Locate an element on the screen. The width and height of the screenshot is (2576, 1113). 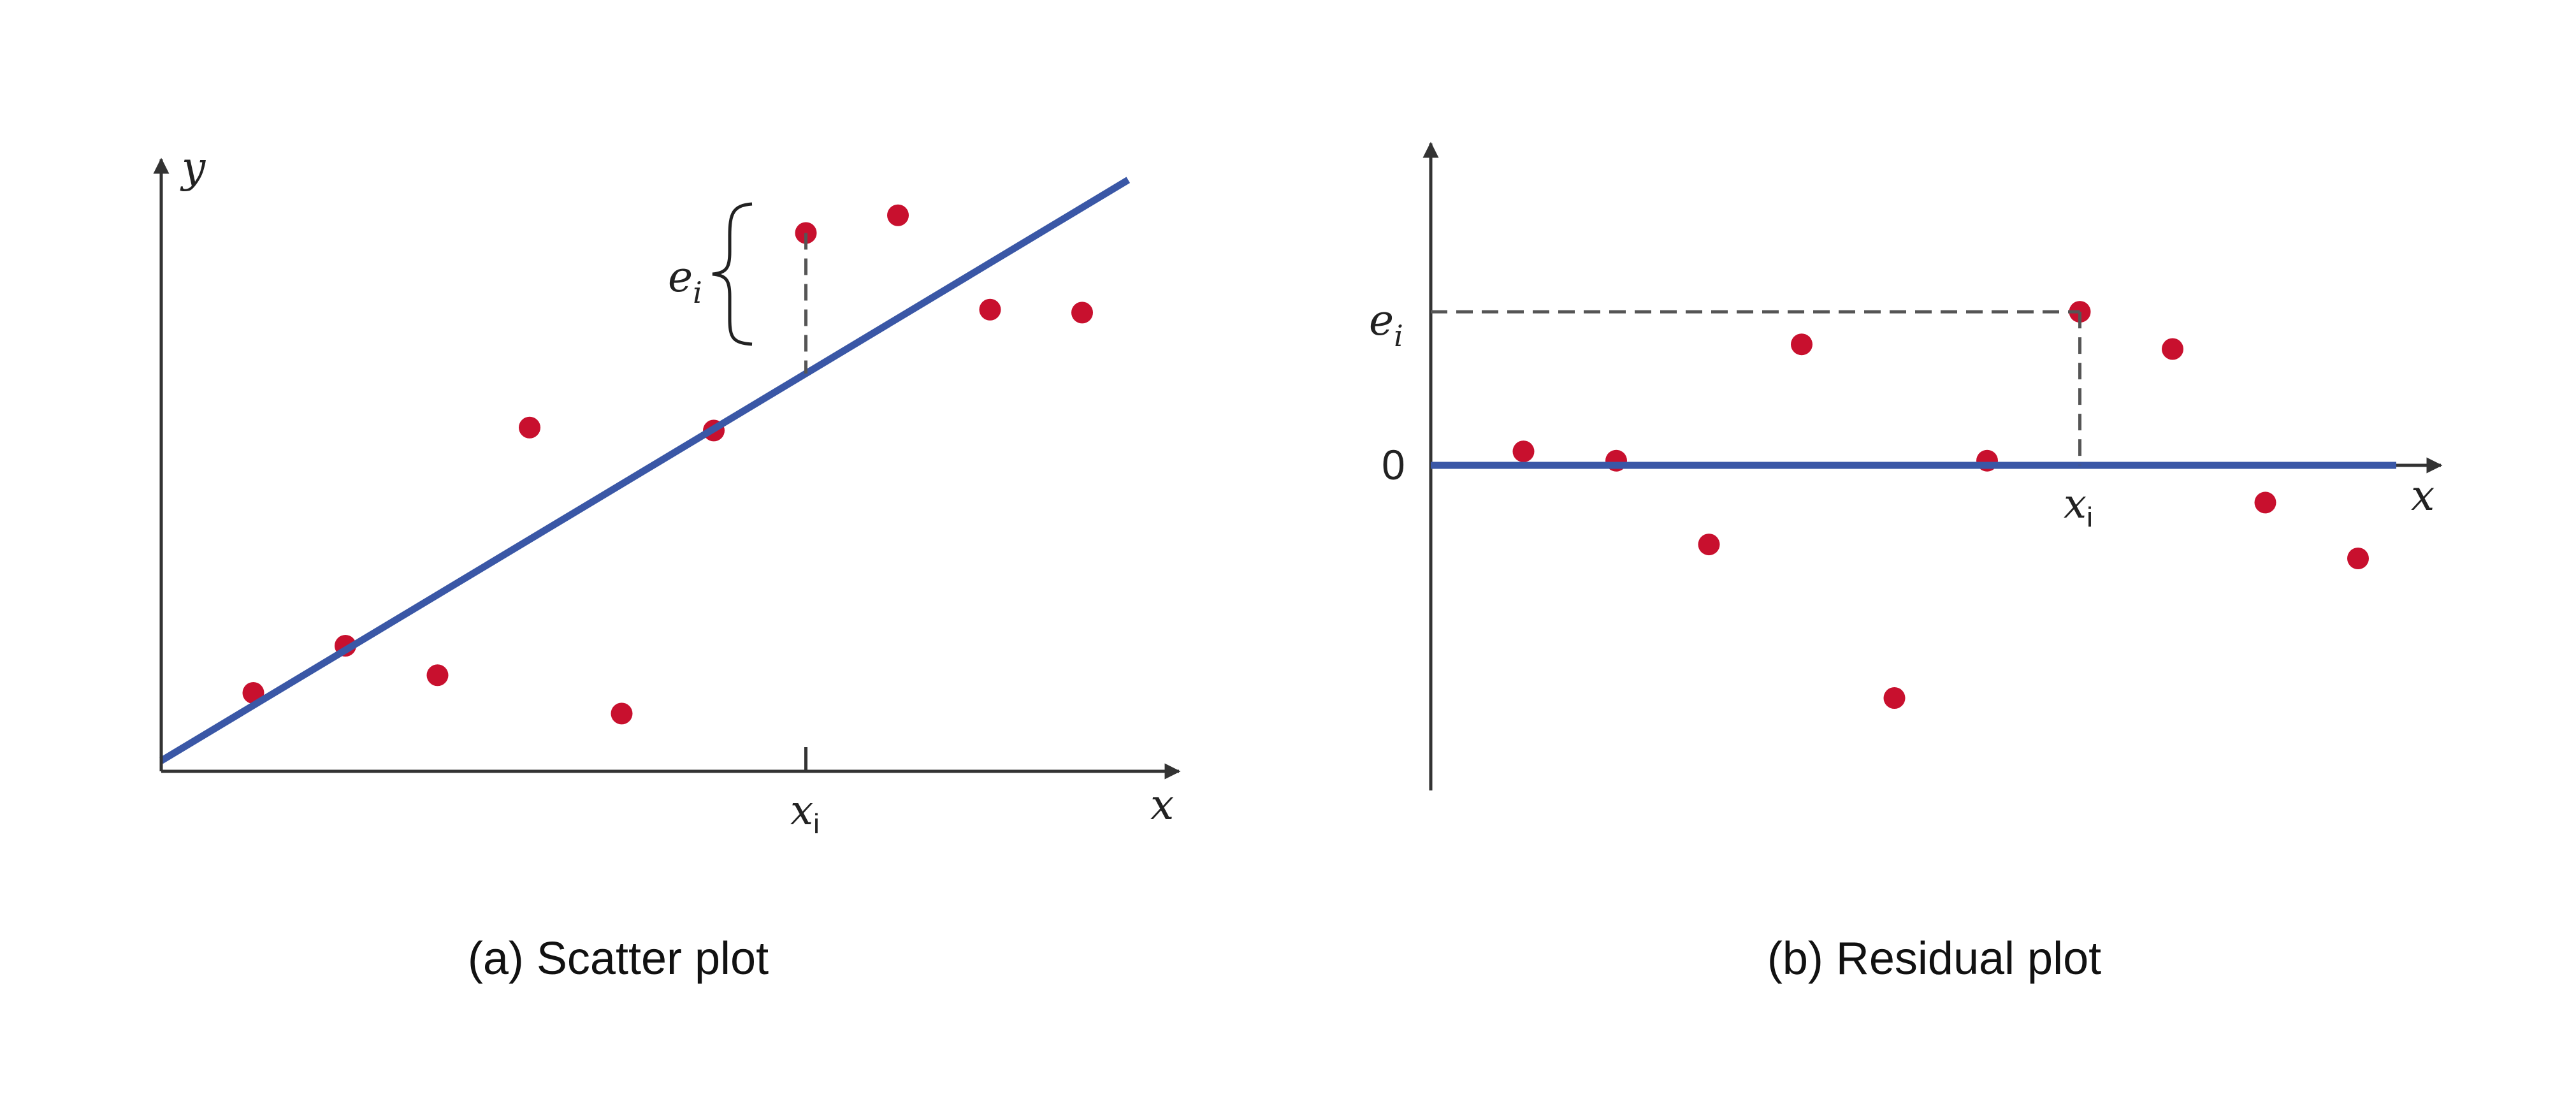
residual-points is located at coordinates (1940, 505).